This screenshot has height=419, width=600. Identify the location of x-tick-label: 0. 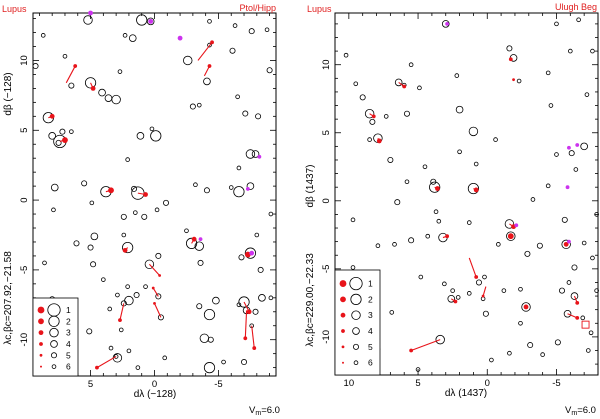
(154, 384).